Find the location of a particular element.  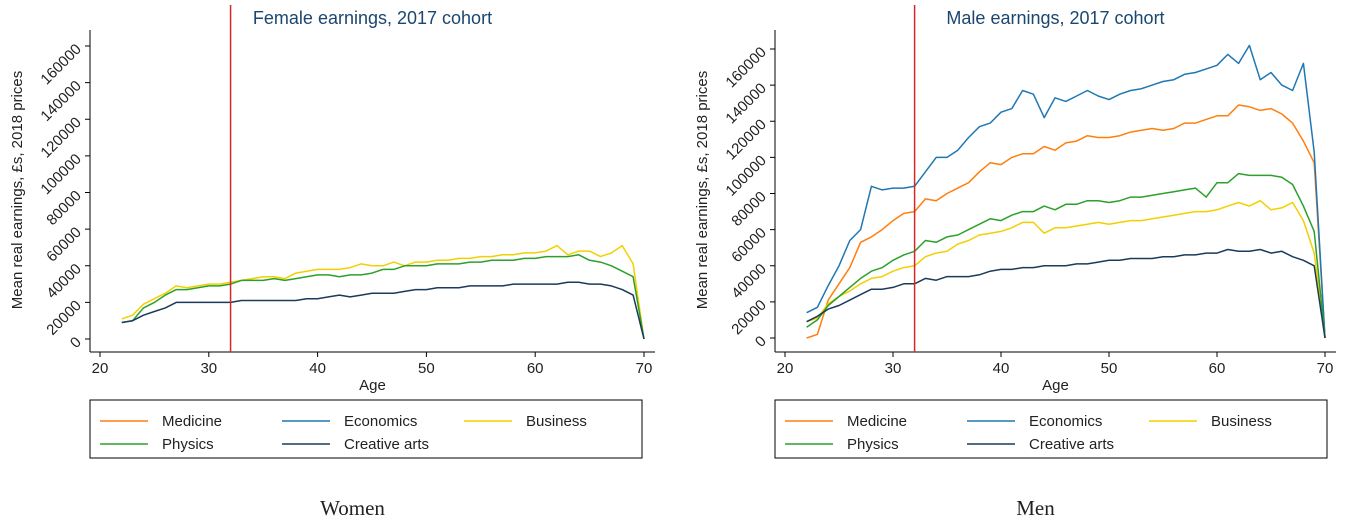

panel-caption: Women is located at coordinates (352, 508).